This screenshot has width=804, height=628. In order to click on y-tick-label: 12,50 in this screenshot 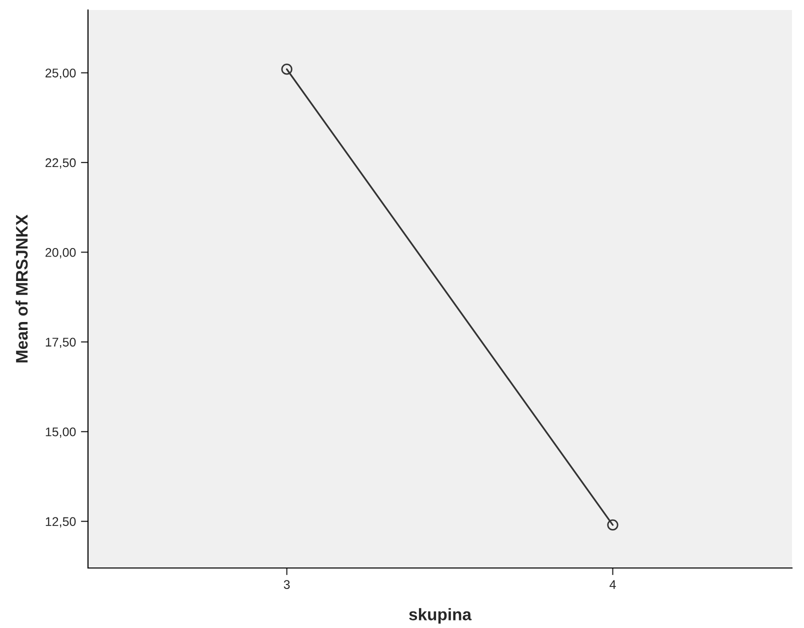, I will do `click(61, 522)`.